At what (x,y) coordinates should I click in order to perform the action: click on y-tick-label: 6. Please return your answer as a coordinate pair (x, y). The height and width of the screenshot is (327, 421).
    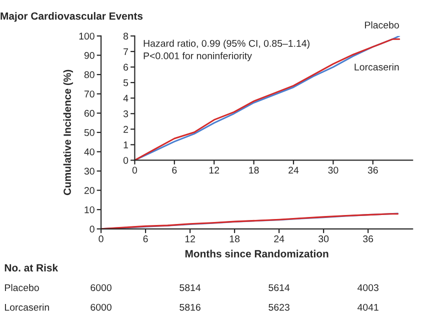
    Looking at the image, I should click on (126, 67).